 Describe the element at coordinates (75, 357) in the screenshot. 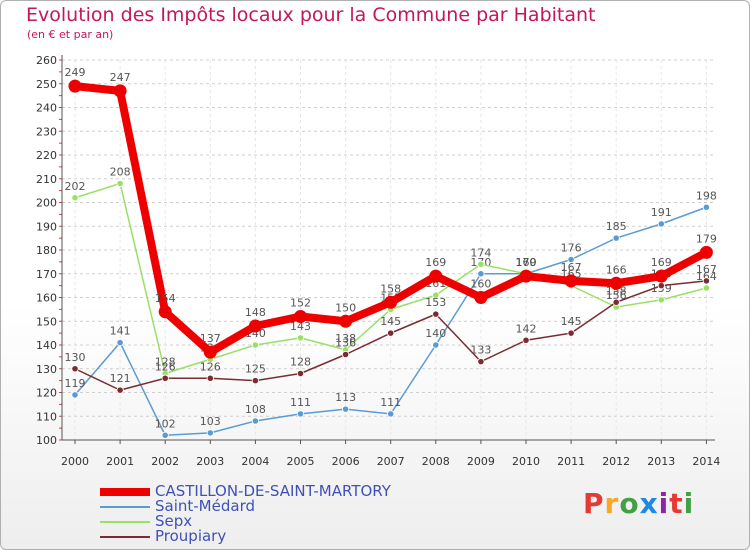

I see `data-label: 130` at that location.